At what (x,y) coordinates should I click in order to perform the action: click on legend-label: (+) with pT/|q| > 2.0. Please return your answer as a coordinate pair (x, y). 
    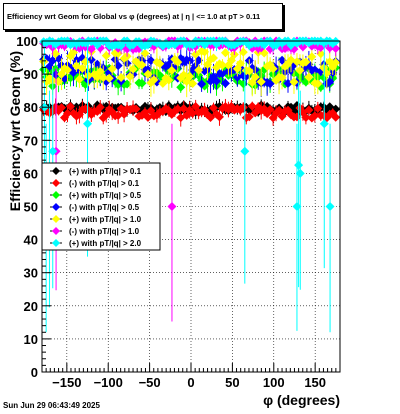
    Looking at the image, I should click on (105, 243).